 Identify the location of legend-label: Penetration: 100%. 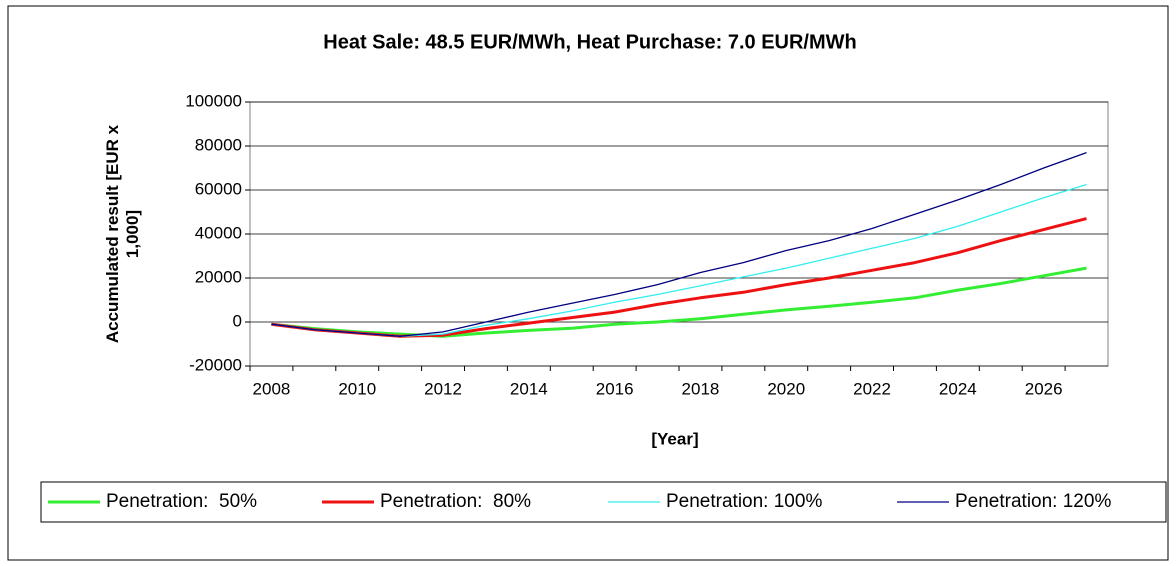
(744, 501).